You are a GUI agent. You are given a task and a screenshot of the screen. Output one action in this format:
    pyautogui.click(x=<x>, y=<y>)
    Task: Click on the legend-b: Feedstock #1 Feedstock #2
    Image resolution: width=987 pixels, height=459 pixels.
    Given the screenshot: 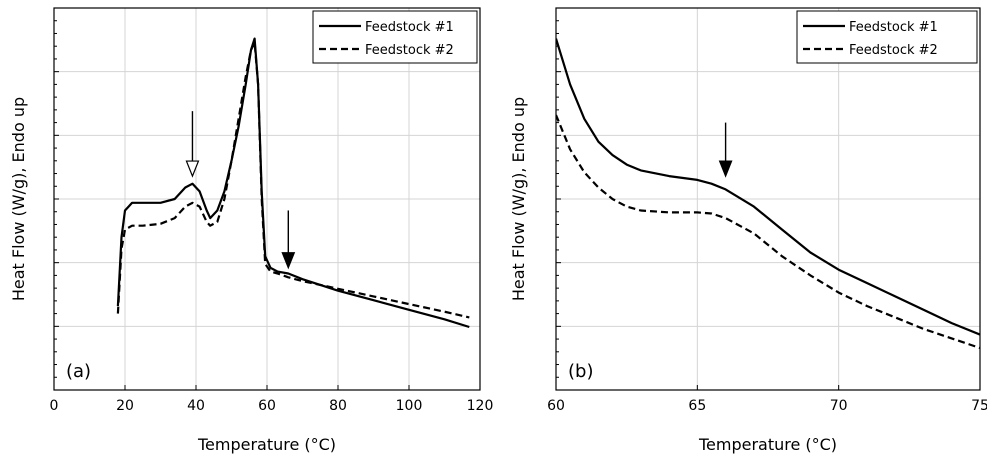 What is the action you would take?
    pyautogui.click(x=887, y=37)
    